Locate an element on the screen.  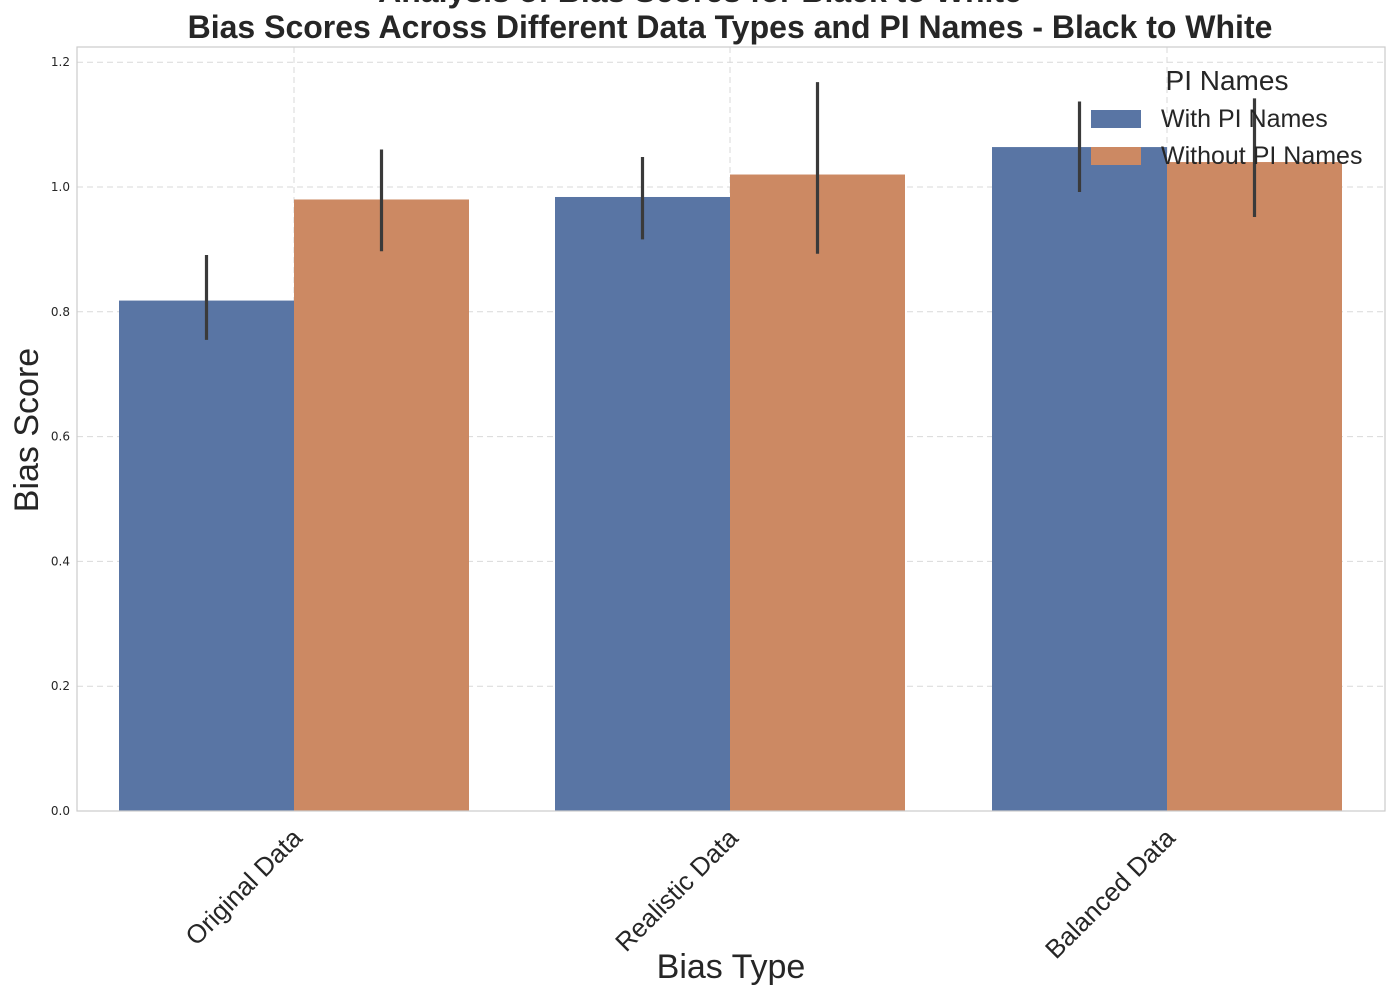
y-tick-label: 0.2 is located at coordinates (60, 686).